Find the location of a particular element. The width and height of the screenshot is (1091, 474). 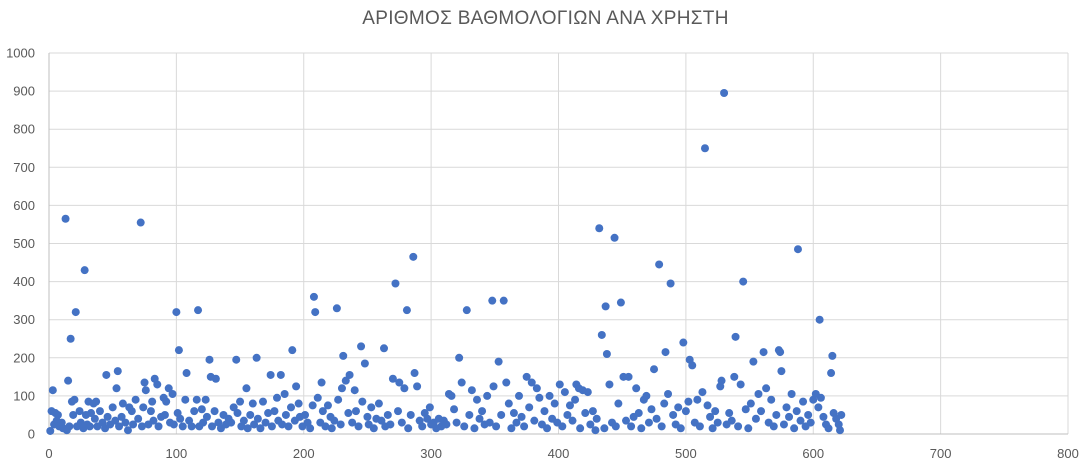

y-tick-label: 900 is located at coordinates (24, 91).